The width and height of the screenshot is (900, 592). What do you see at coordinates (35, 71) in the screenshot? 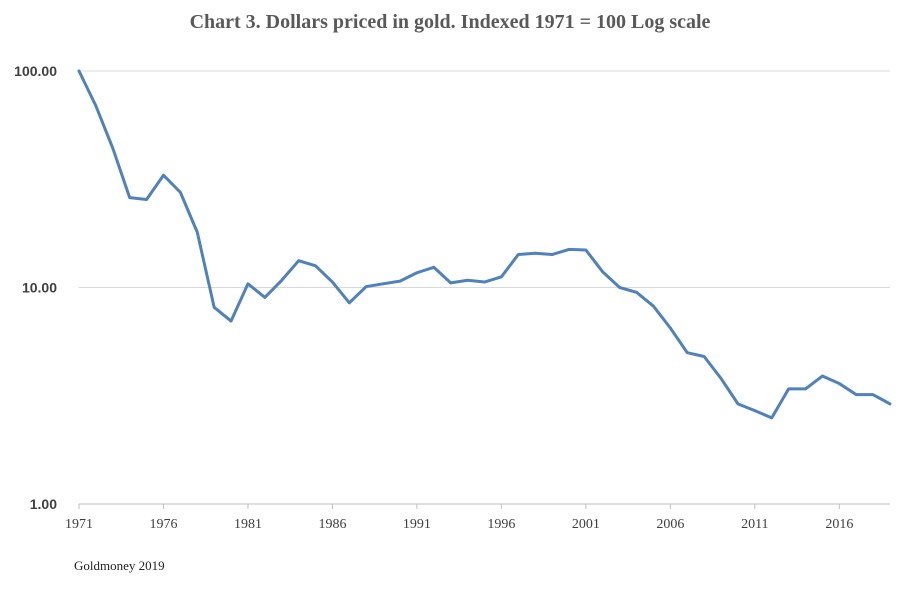
I see `y-tick-label: 100.00` at bounding box center [35, 71].